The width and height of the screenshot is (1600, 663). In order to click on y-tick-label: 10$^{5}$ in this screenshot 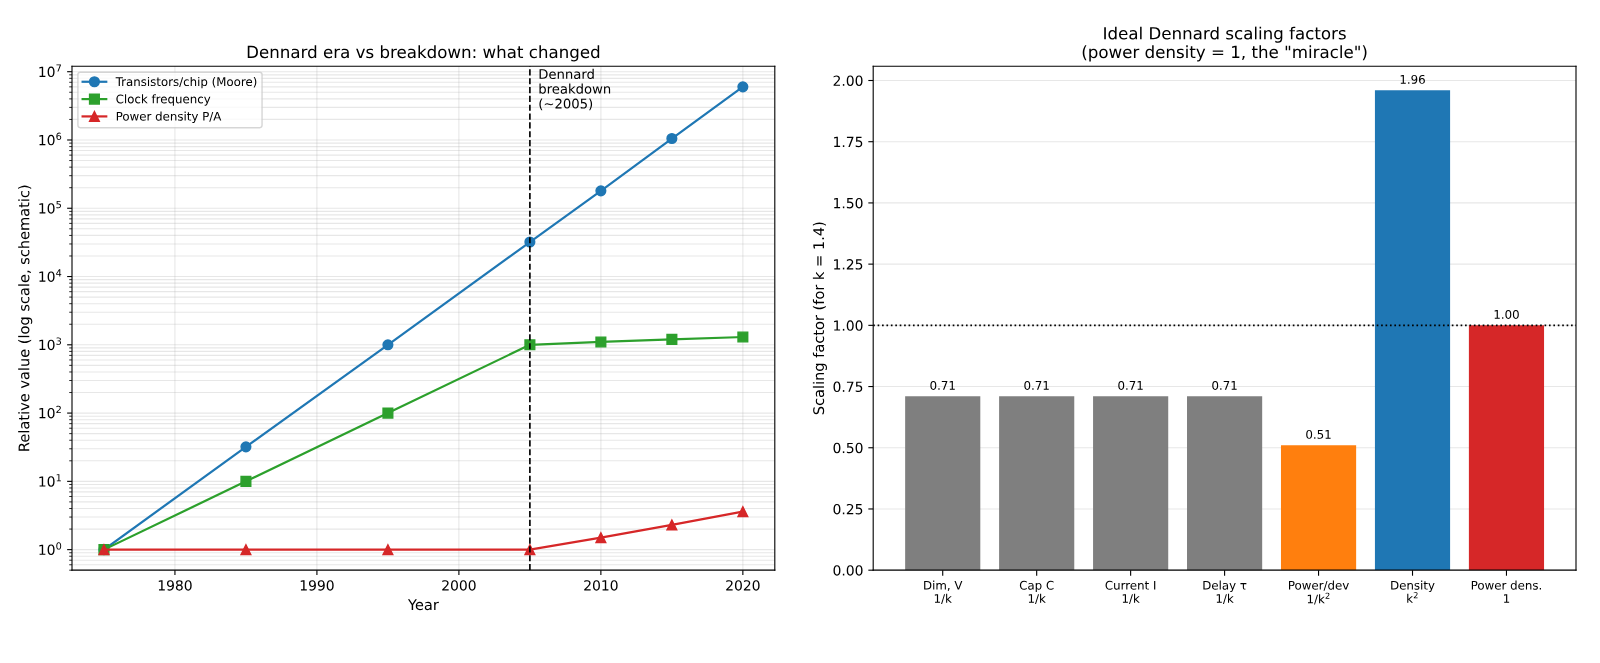, I will do `click(50, 207)`.